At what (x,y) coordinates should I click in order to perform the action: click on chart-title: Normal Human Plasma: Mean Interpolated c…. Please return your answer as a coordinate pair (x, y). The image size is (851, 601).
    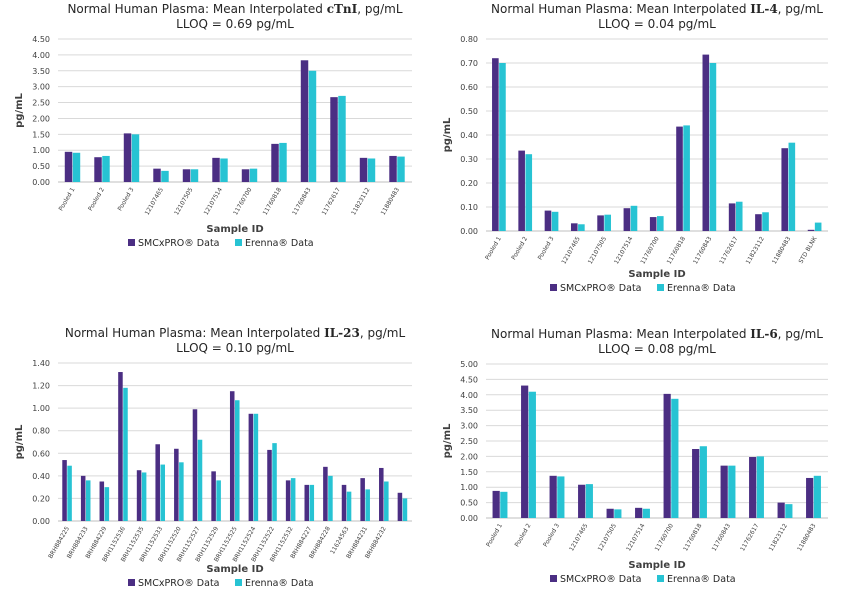
    Looking at the image, I should click on (234, 9).